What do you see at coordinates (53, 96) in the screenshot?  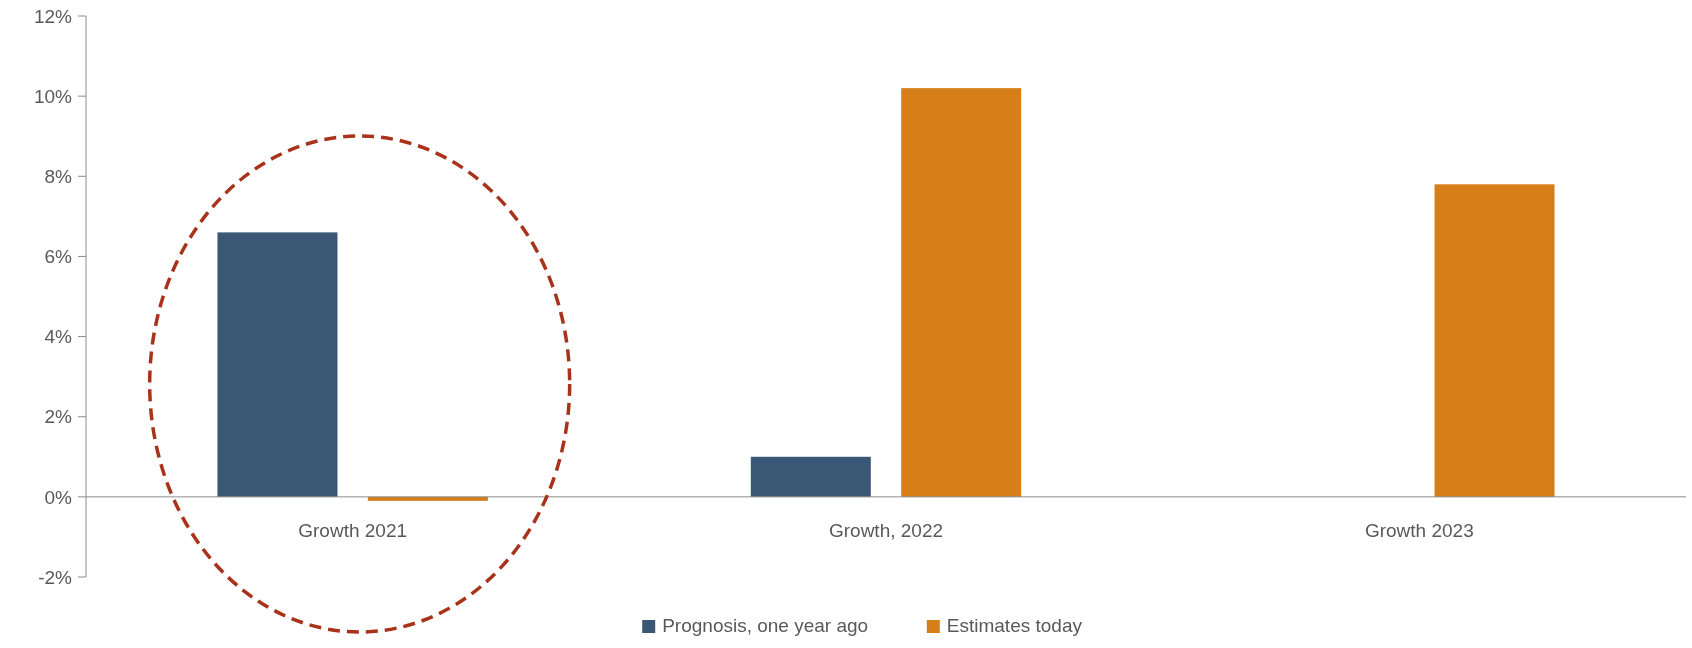 I see `y-tick-label: 10%` at bounding box center [53, 96].